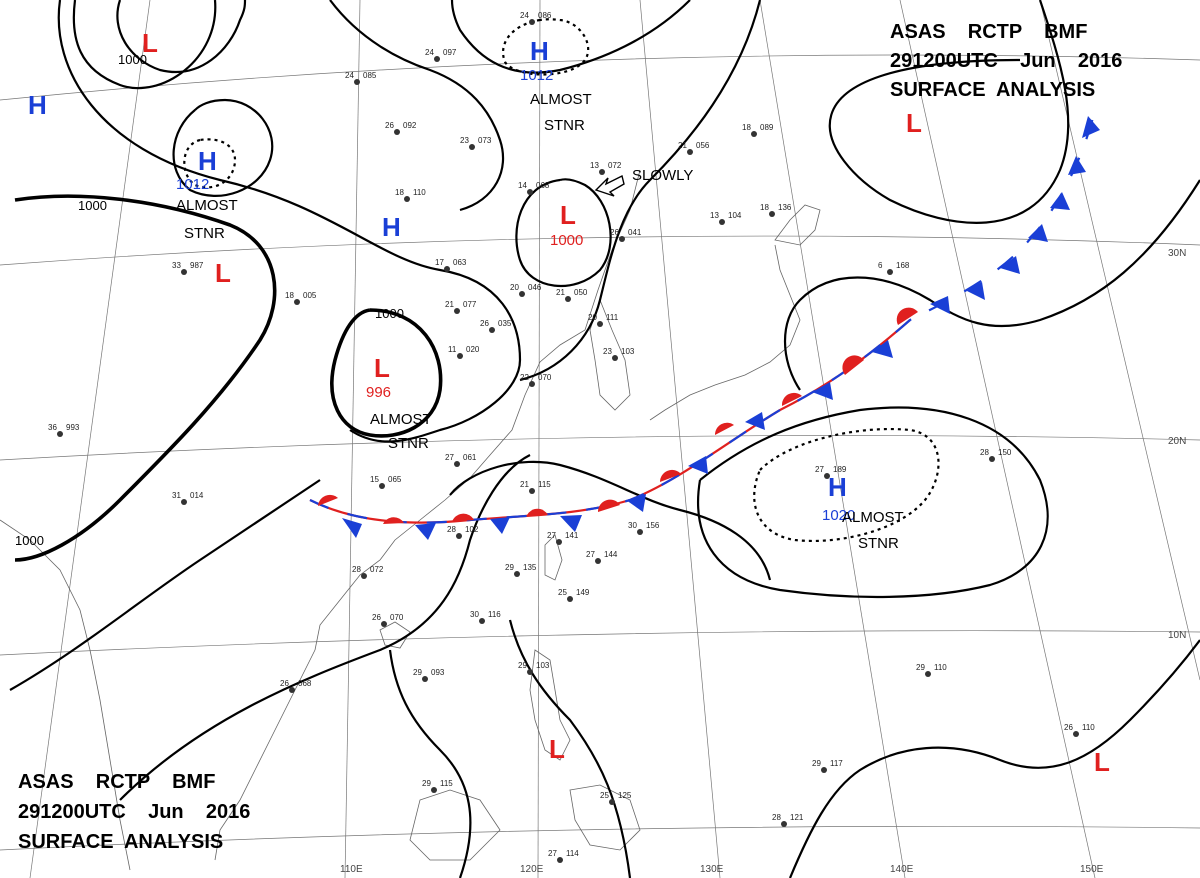 The image size is (1200, 878). I want to click on latitude-label: 20N, so click(1177, 441).